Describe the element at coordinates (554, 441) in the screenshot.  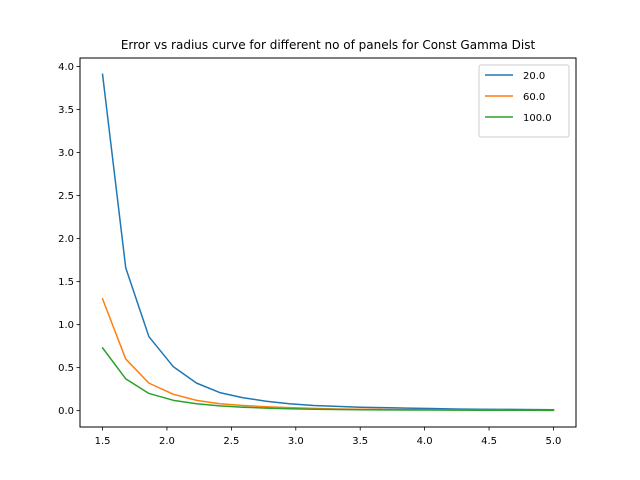
I see `x-tick-label: 5.0` at that location.